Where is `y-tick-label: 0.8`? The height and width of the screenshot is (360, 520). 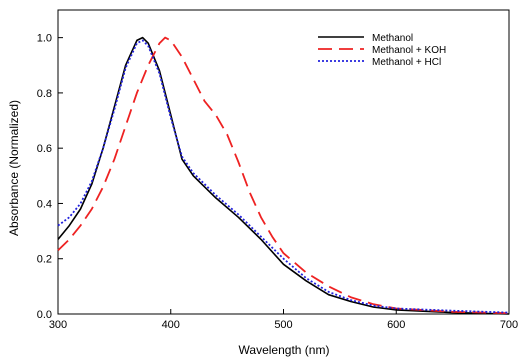 y-tick-label: 0.8 is located at coordinates (44, 94).